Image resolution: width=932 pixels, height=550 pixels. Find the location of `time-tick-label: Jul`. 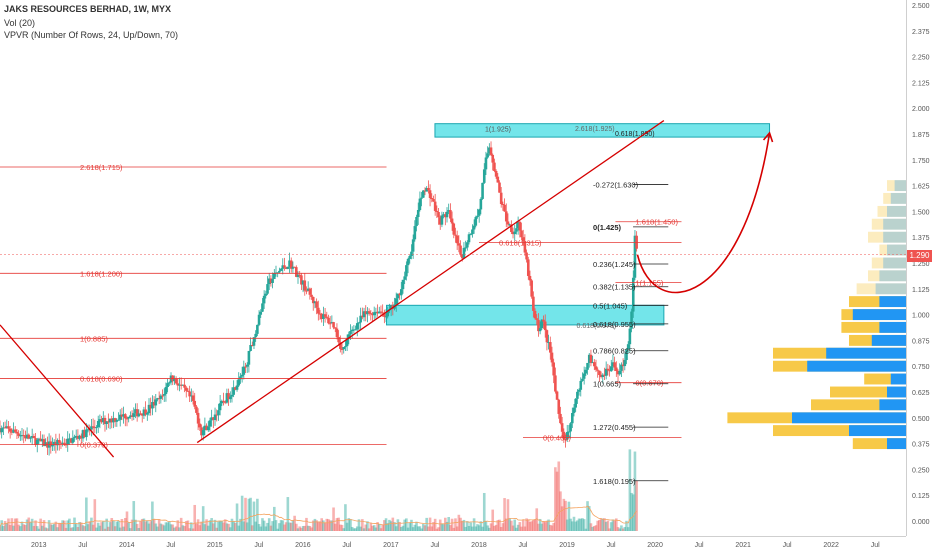

time-tick-label: Jul is located at coordinates (787, 545).